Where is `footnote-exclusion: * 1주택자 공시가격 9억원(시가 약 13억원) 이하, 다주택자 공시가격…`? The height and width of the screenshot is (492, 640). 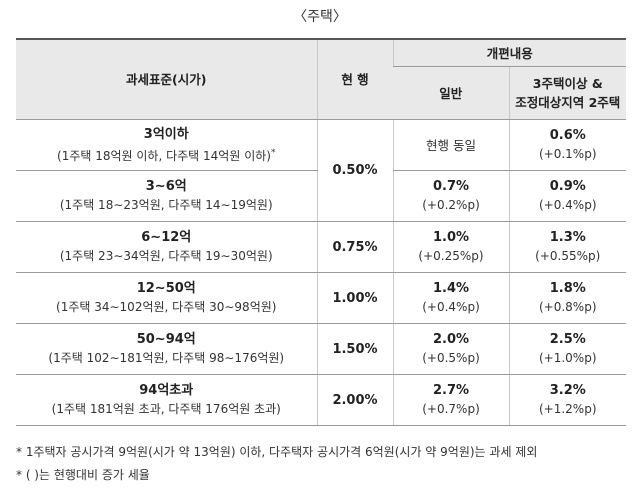
footnote-exclusion: * 1주택자 공시가격 9억원(시가 약 13억원) 이하, 다주택자 공시가격… is located at coordinates (277, 452).